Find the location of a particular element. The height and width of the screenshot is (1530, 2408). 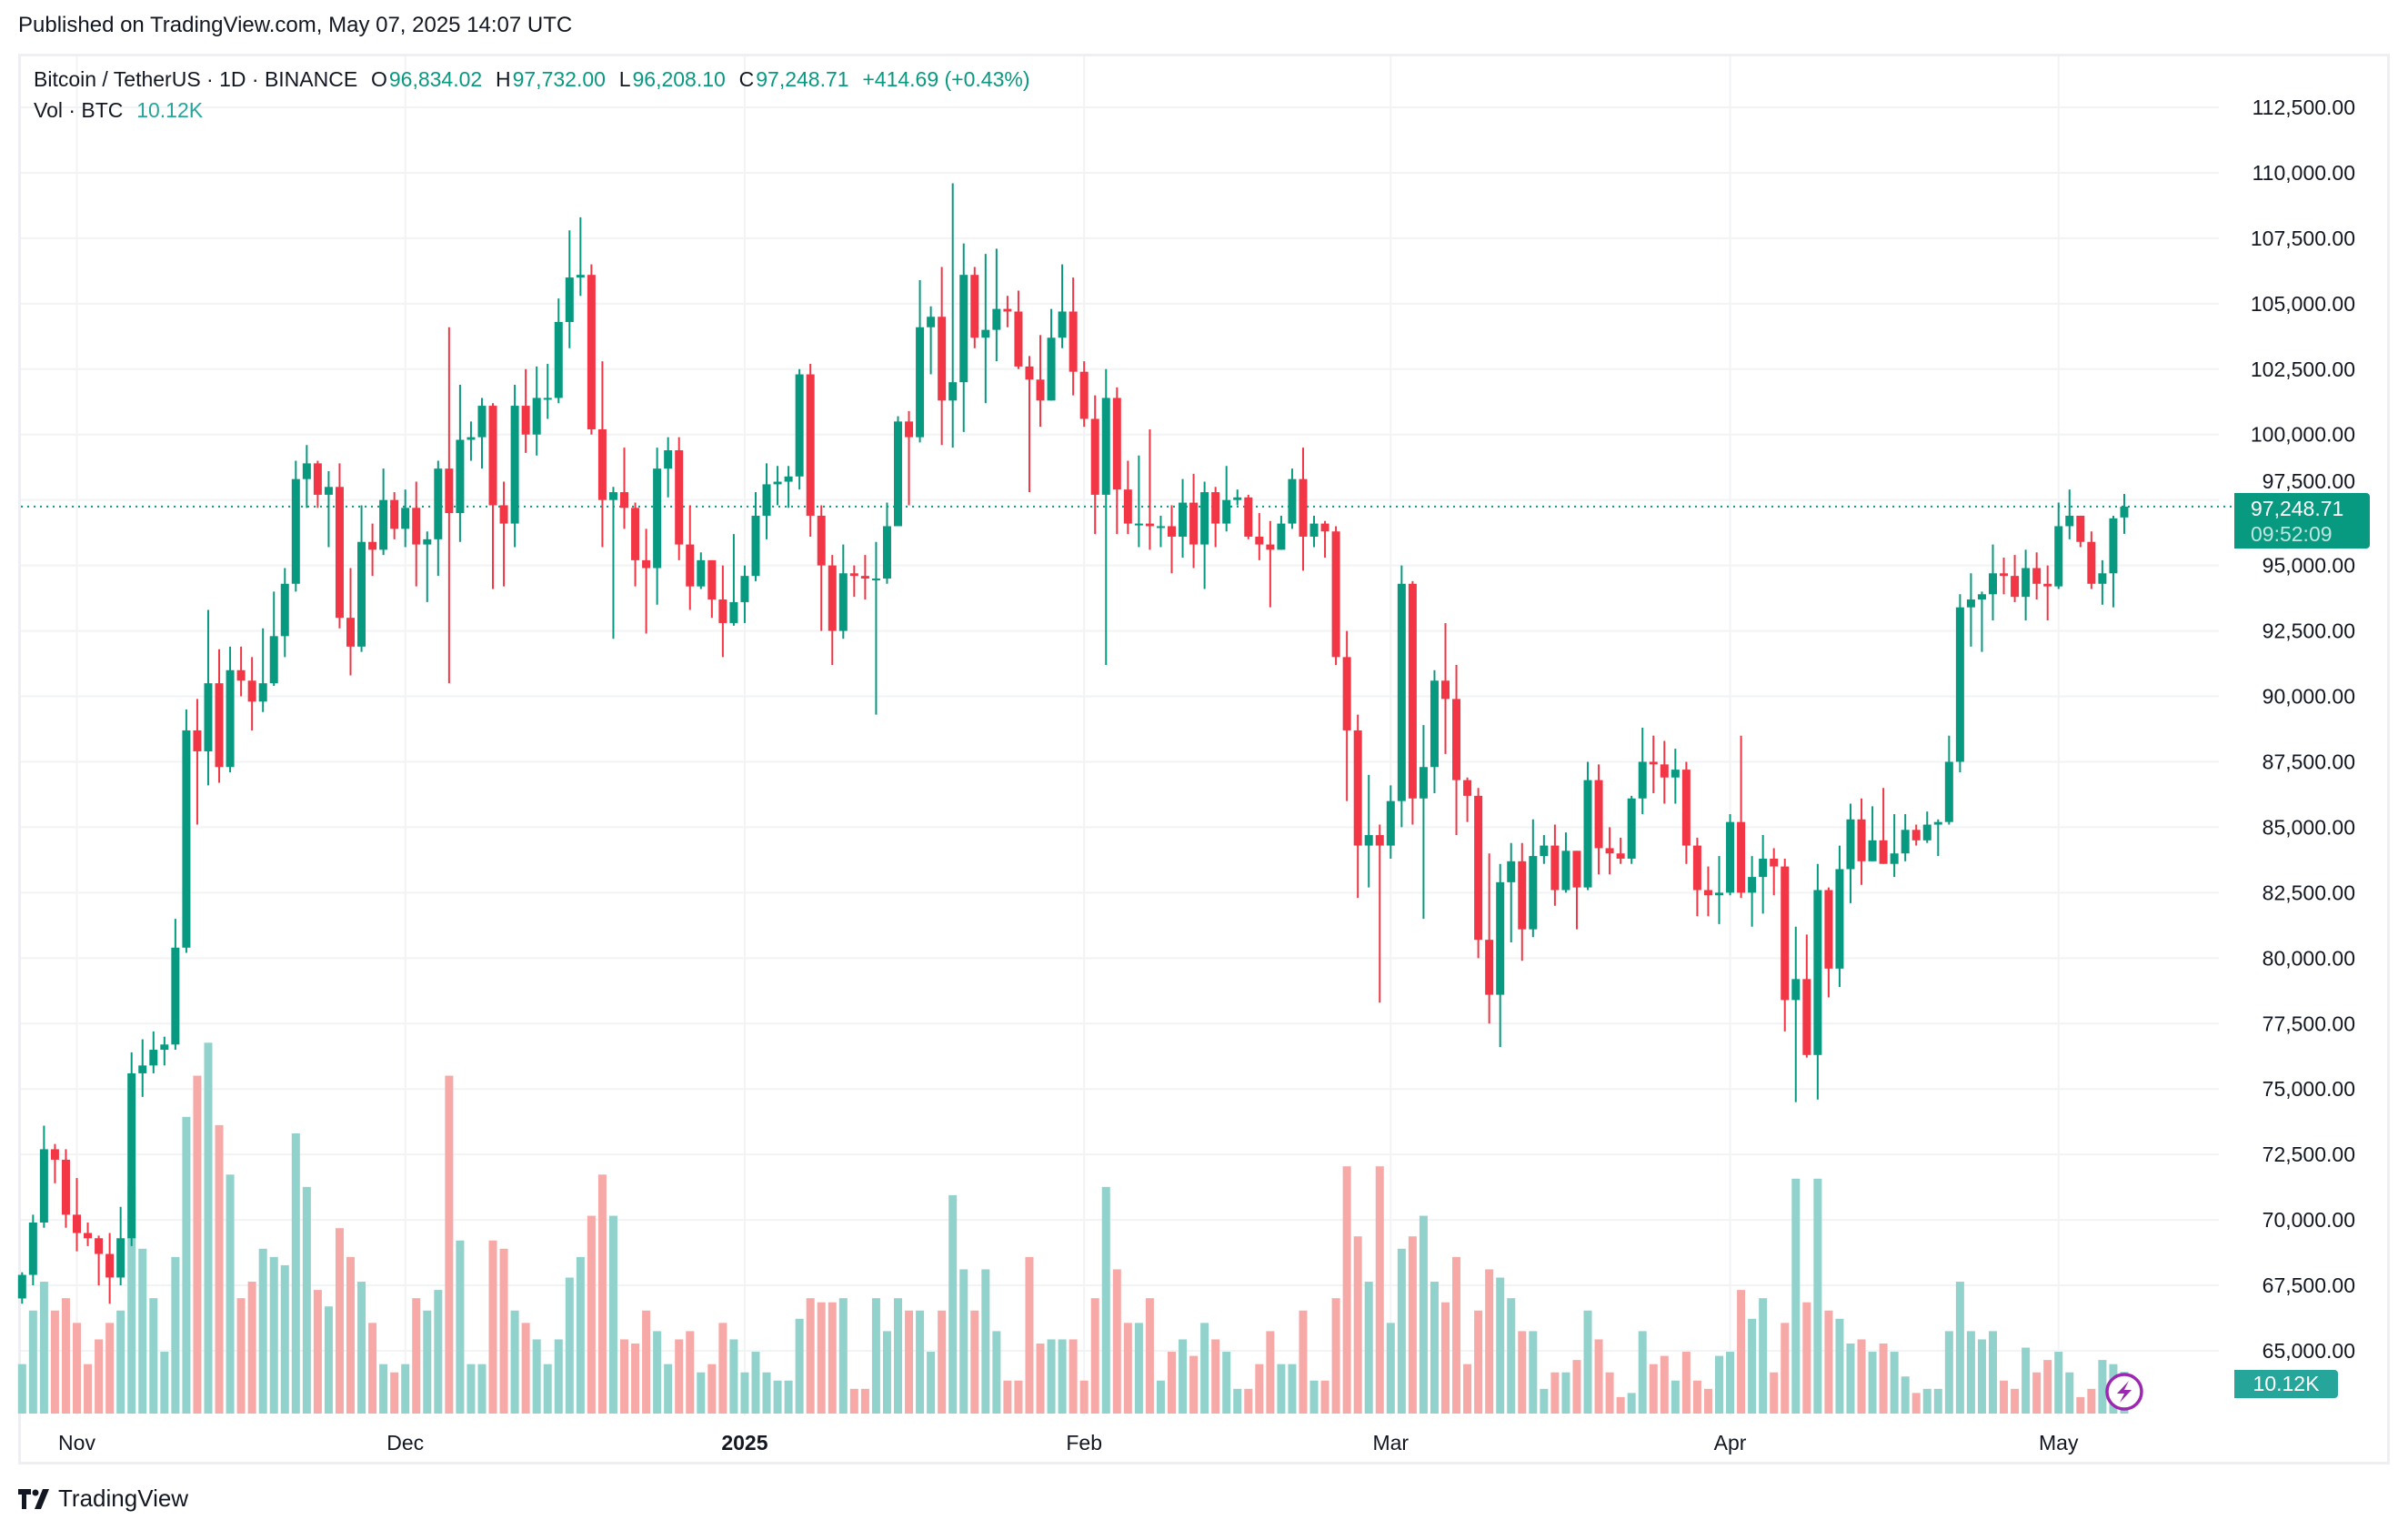

low-value: 96,208.10 is located at coordinates (679, 79).